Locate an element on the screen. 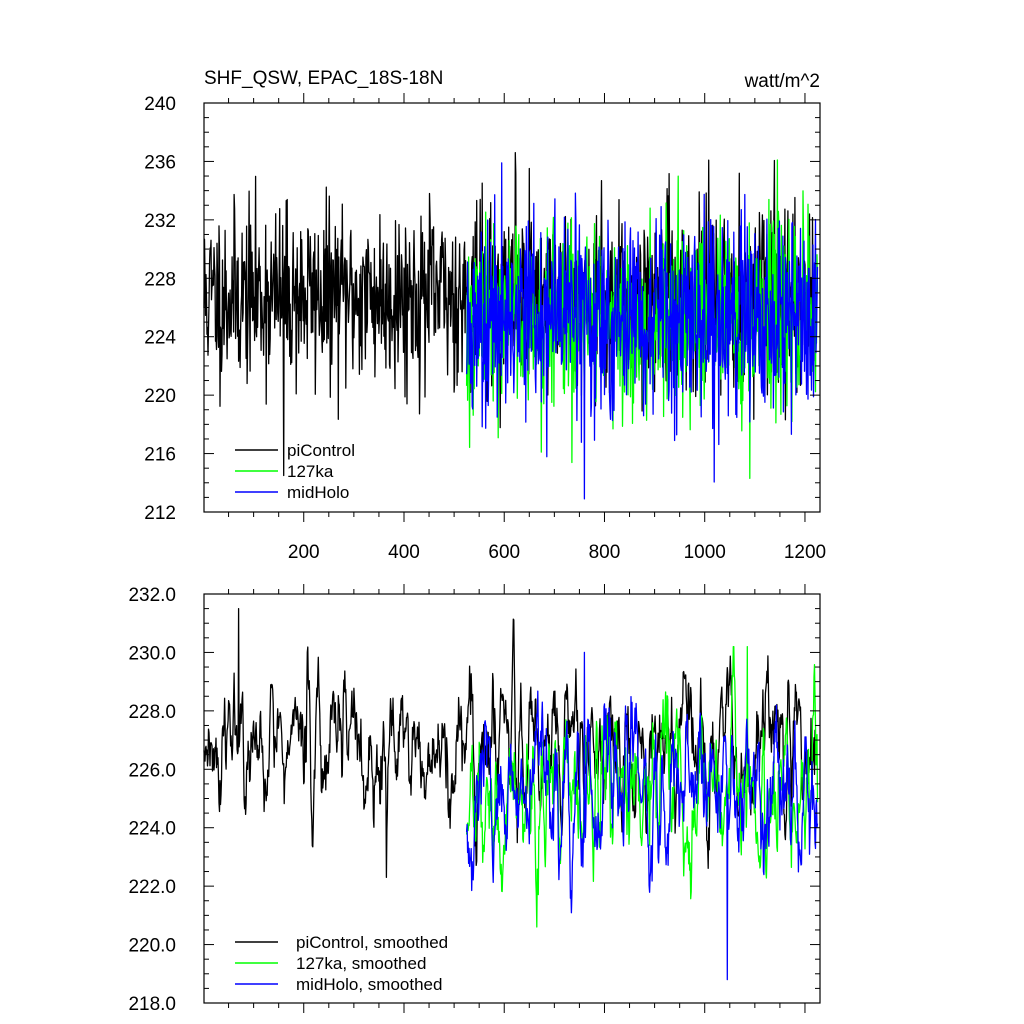 The height and width of the screenshot is (1024, 1024). x-tick-label: 800 is located at coordinates (605, 552).